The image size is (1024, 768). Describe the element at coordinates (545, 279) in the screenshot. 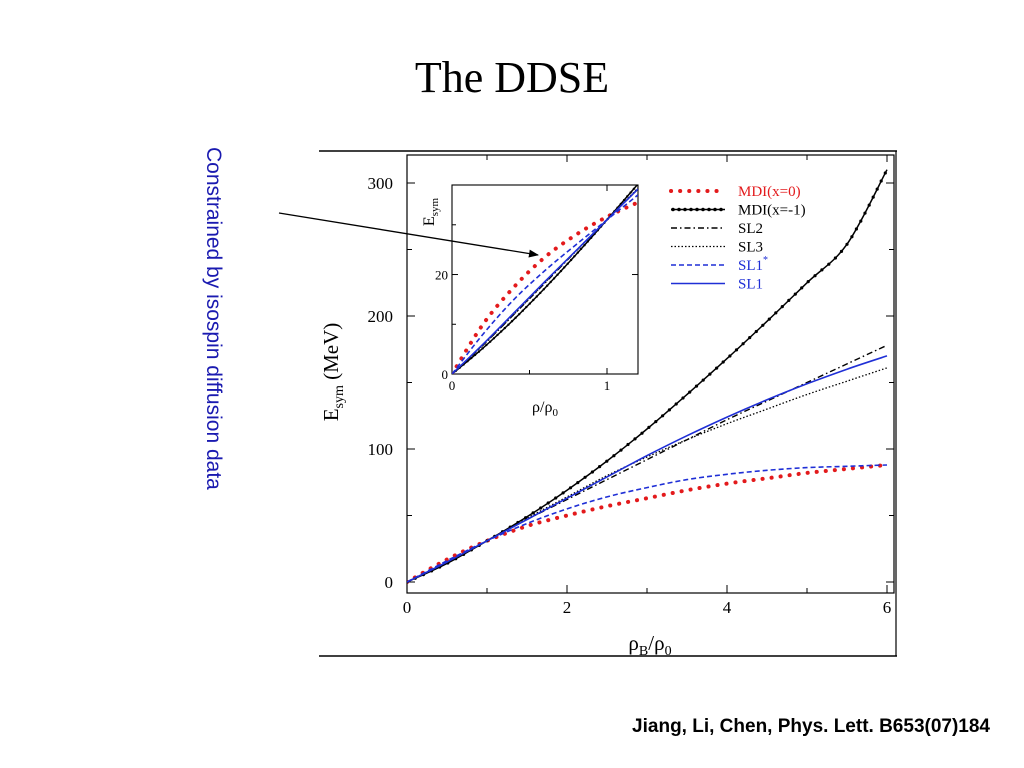

I see `inset-frame` at that location.